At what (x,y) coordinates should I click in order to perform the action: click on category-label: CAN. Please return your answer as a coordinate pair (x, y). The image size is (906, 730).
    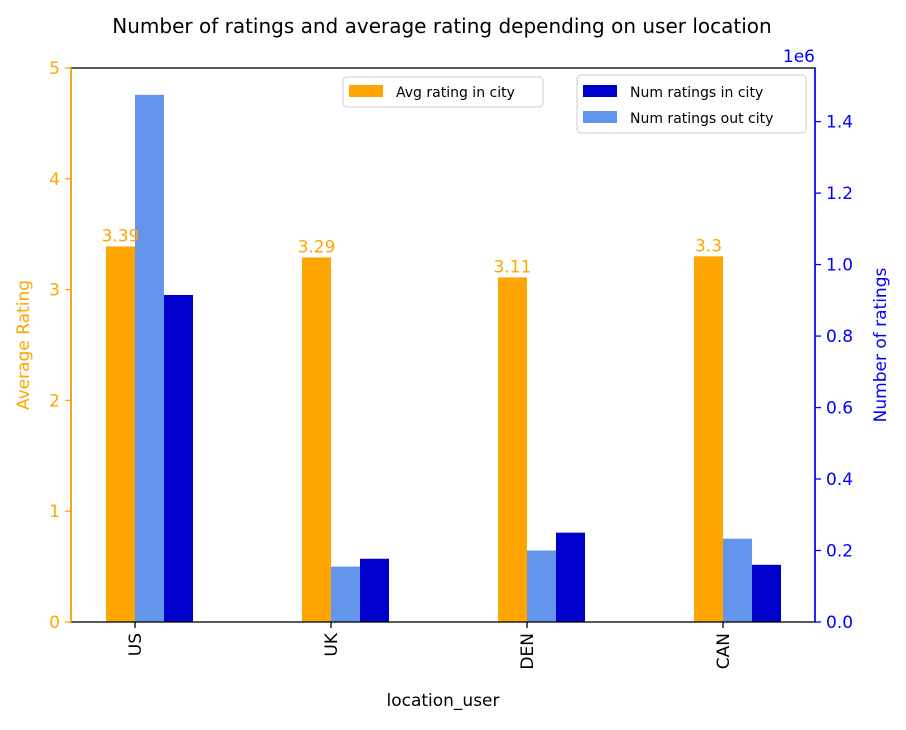
    Looking at the image, I should click on (724, 651).